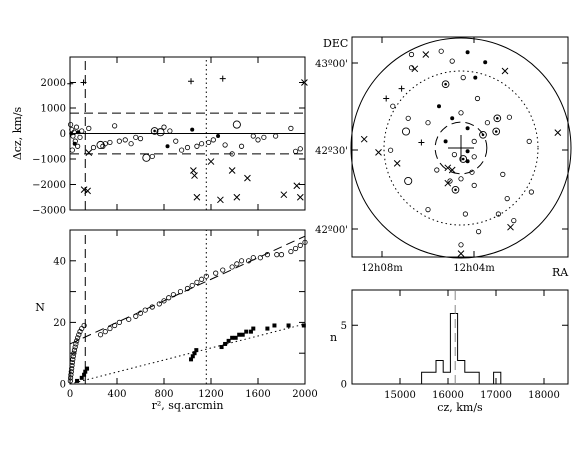 The height and width of the screenshot is (451, 583). I want to click on skymap-point-center, so click(445, 84).